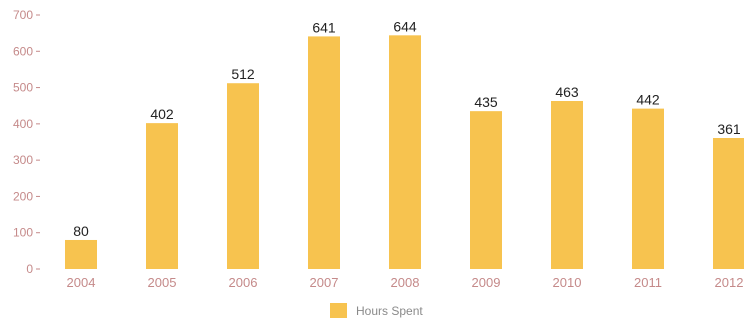 This screenshot has width=744, height=322. Describe the element at coordinates (486, 102) in the screenshot. I see `data-label-2009: 435` at that location.